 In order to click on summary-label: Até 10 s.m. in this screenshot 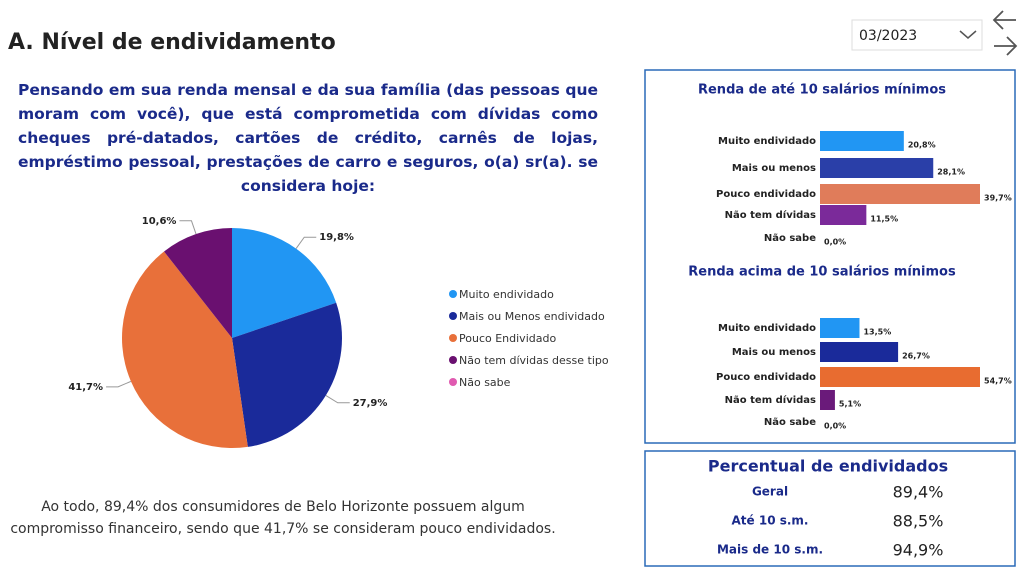, I will do `click(770, 521)`.